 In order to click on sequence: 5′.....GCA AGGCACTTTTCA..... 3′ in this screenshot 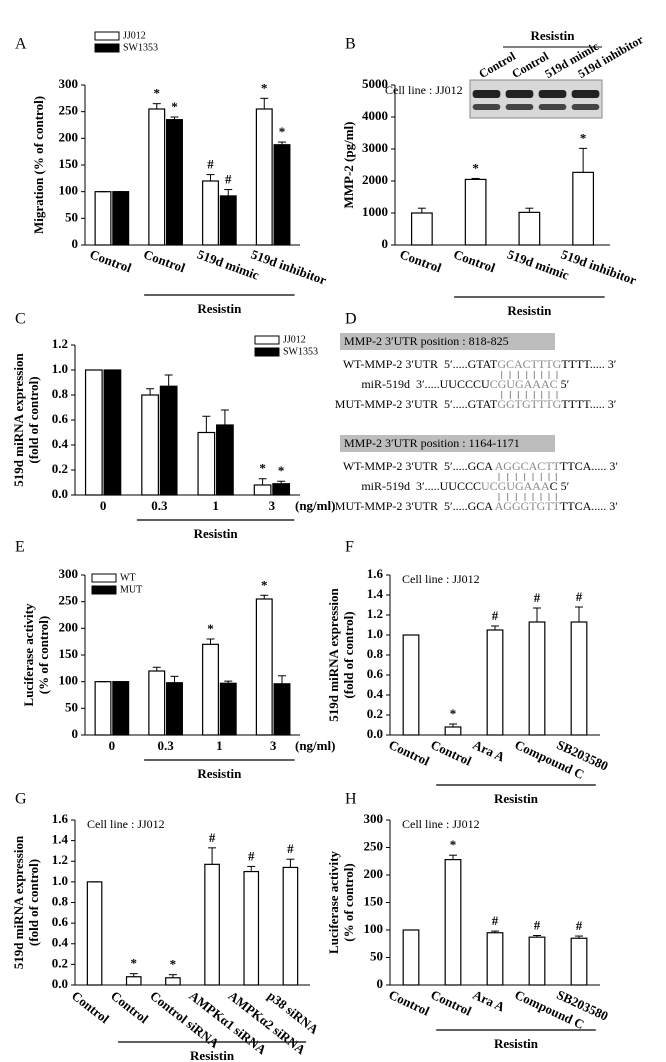, I will do `click(531, 466)`.